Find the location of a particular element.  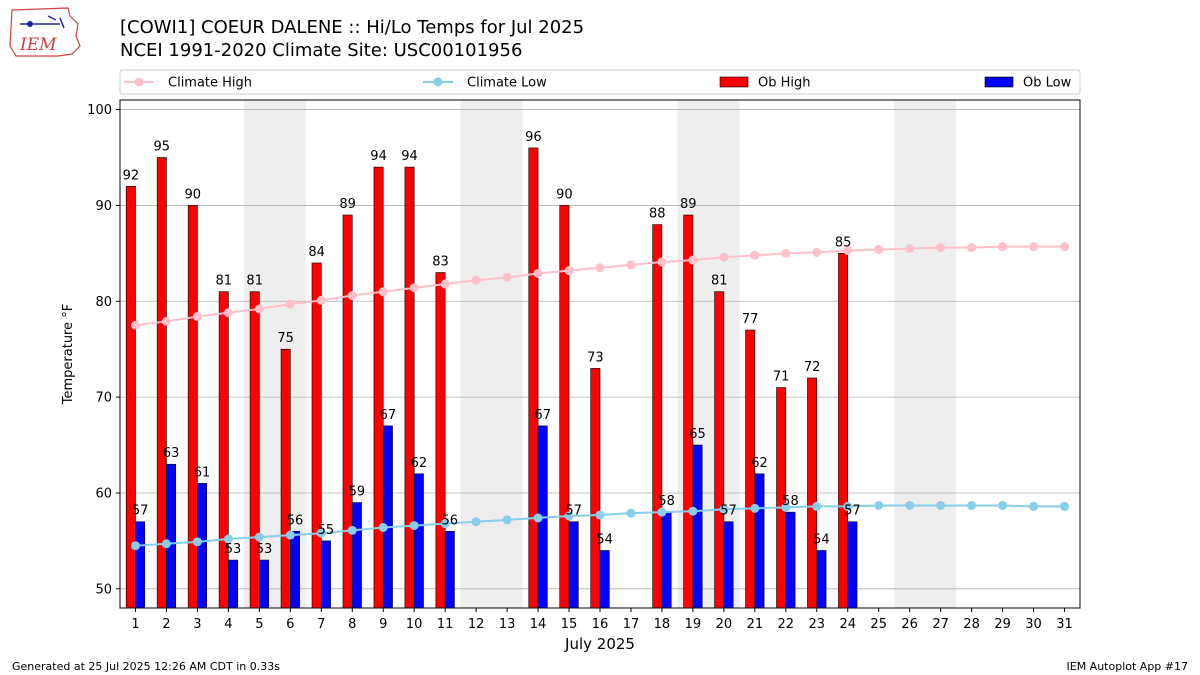

legend-swatch-marker is located at coordinates (139, 82).